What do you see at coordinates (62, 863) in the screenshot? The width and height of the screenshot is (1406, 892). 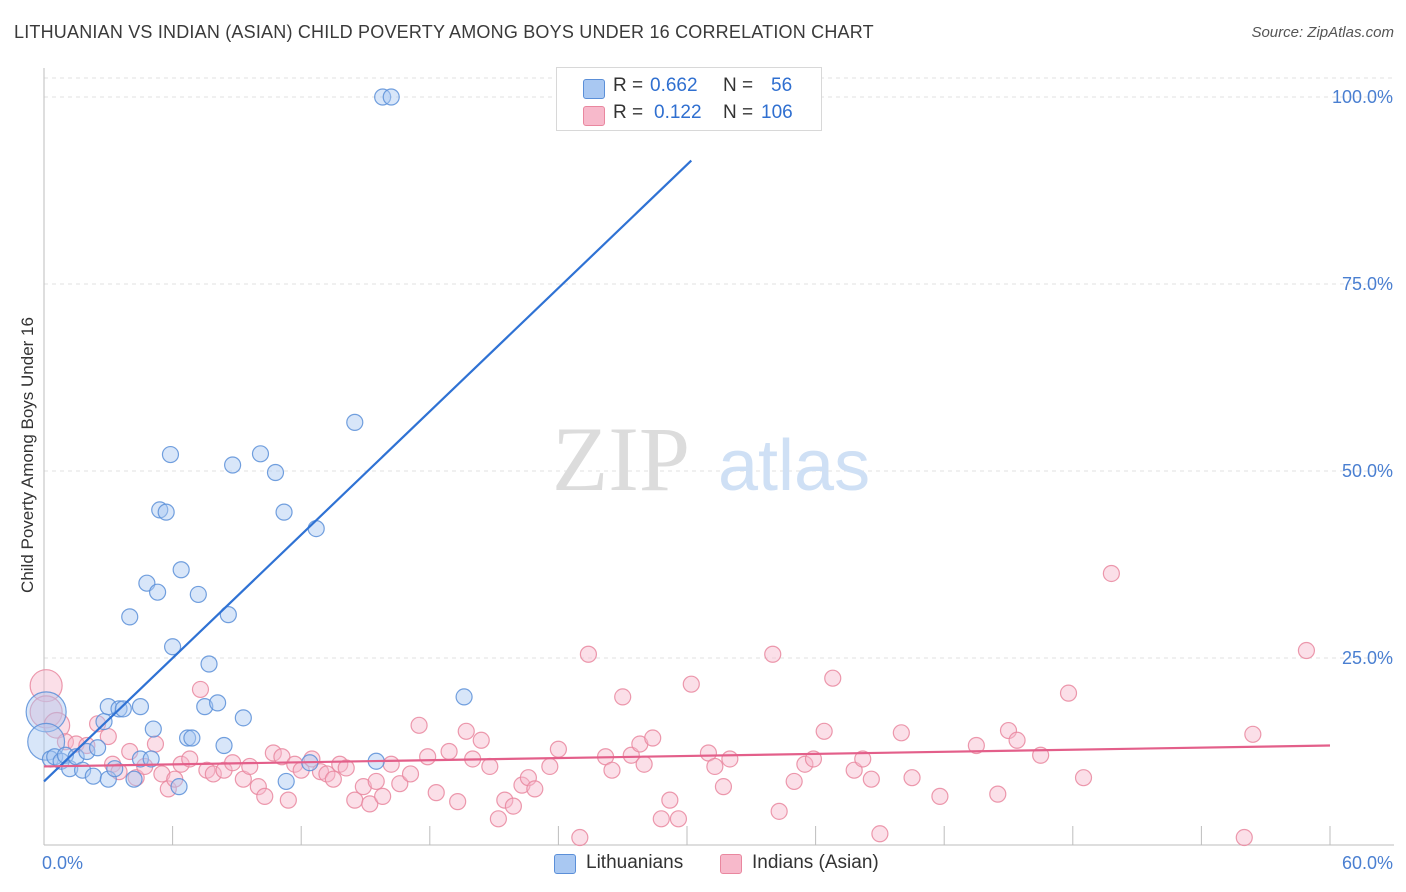 I see `x-tick-label: 0.0%` at bounding box center [62, 863].